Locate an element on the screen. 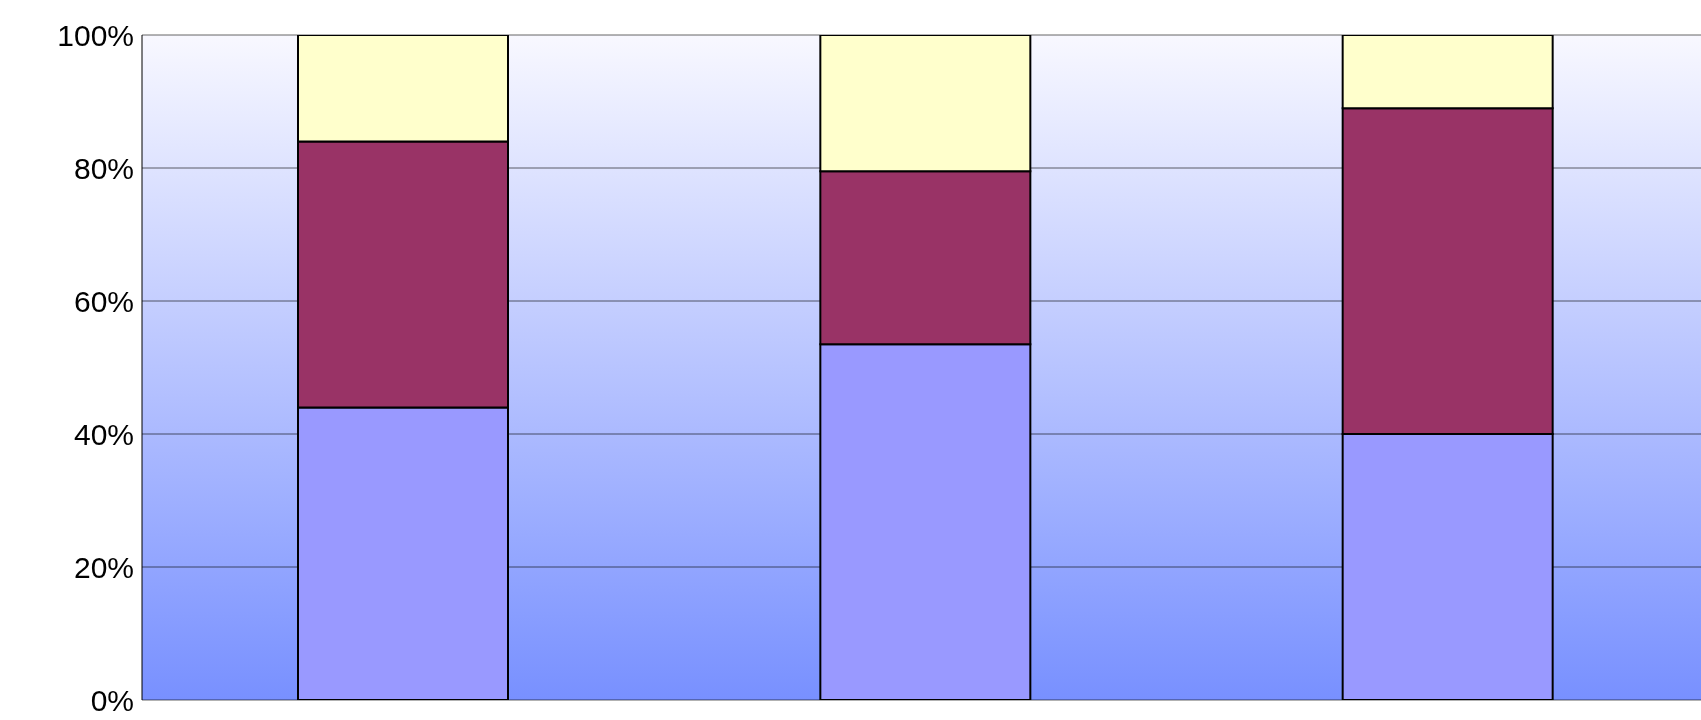 This screenshot has width=1701, height=720. y-tick-label: 100% is located at coordinates (95, 35).